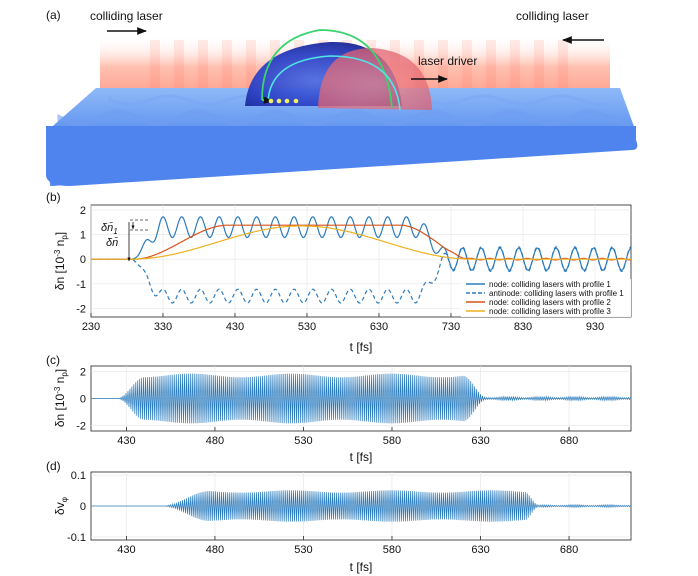 The width and height of the screenshot is (698, 576). What do you see at coordinates (595, 327) in the screenshot?
I see `panel-b-xtick-label: 930` at bounding box center [595, 327].